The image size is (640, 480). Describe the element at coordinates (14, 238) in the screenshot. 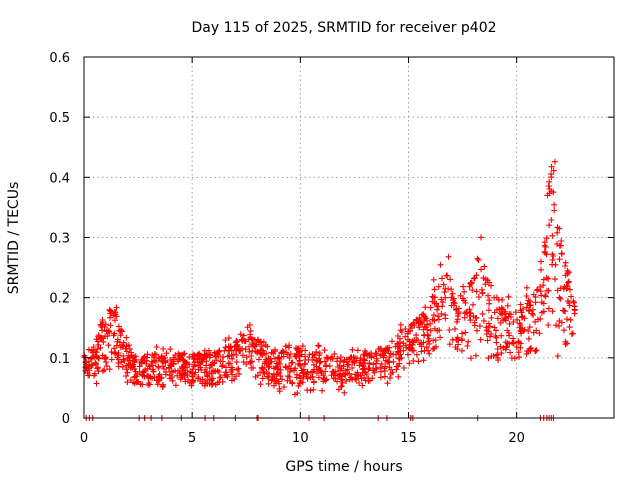

I see `y-axis-title: SRMTID / TECUs` at that location.